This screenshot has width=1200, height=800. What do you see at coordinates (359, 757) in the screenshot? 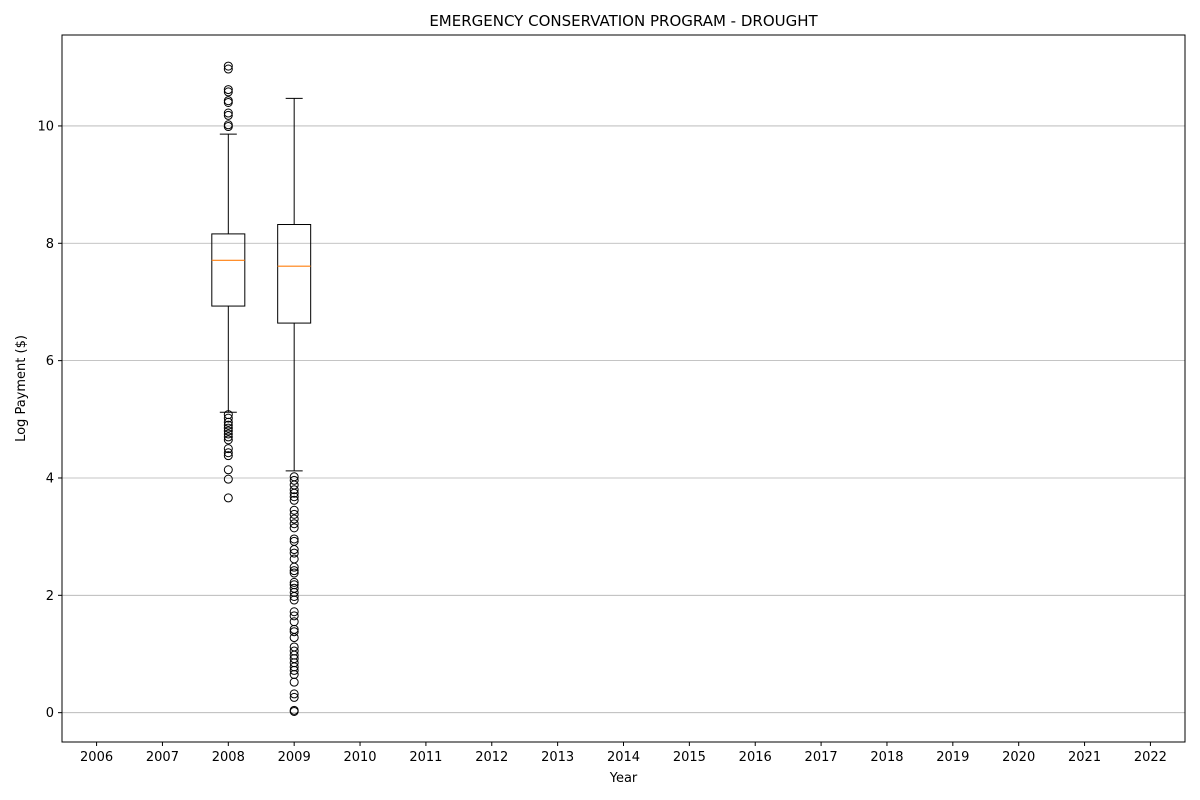
I see `x-tick-label: 2010` at bounding box center [359, 757].